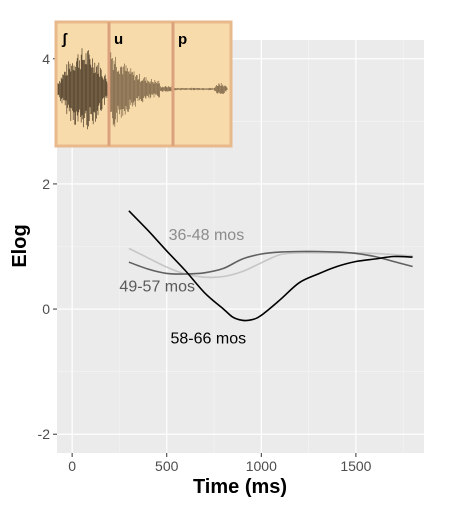 This screenshot has height=513, width=452. I want to click on waveform-inset: ʃ u p, so click(143, 84).